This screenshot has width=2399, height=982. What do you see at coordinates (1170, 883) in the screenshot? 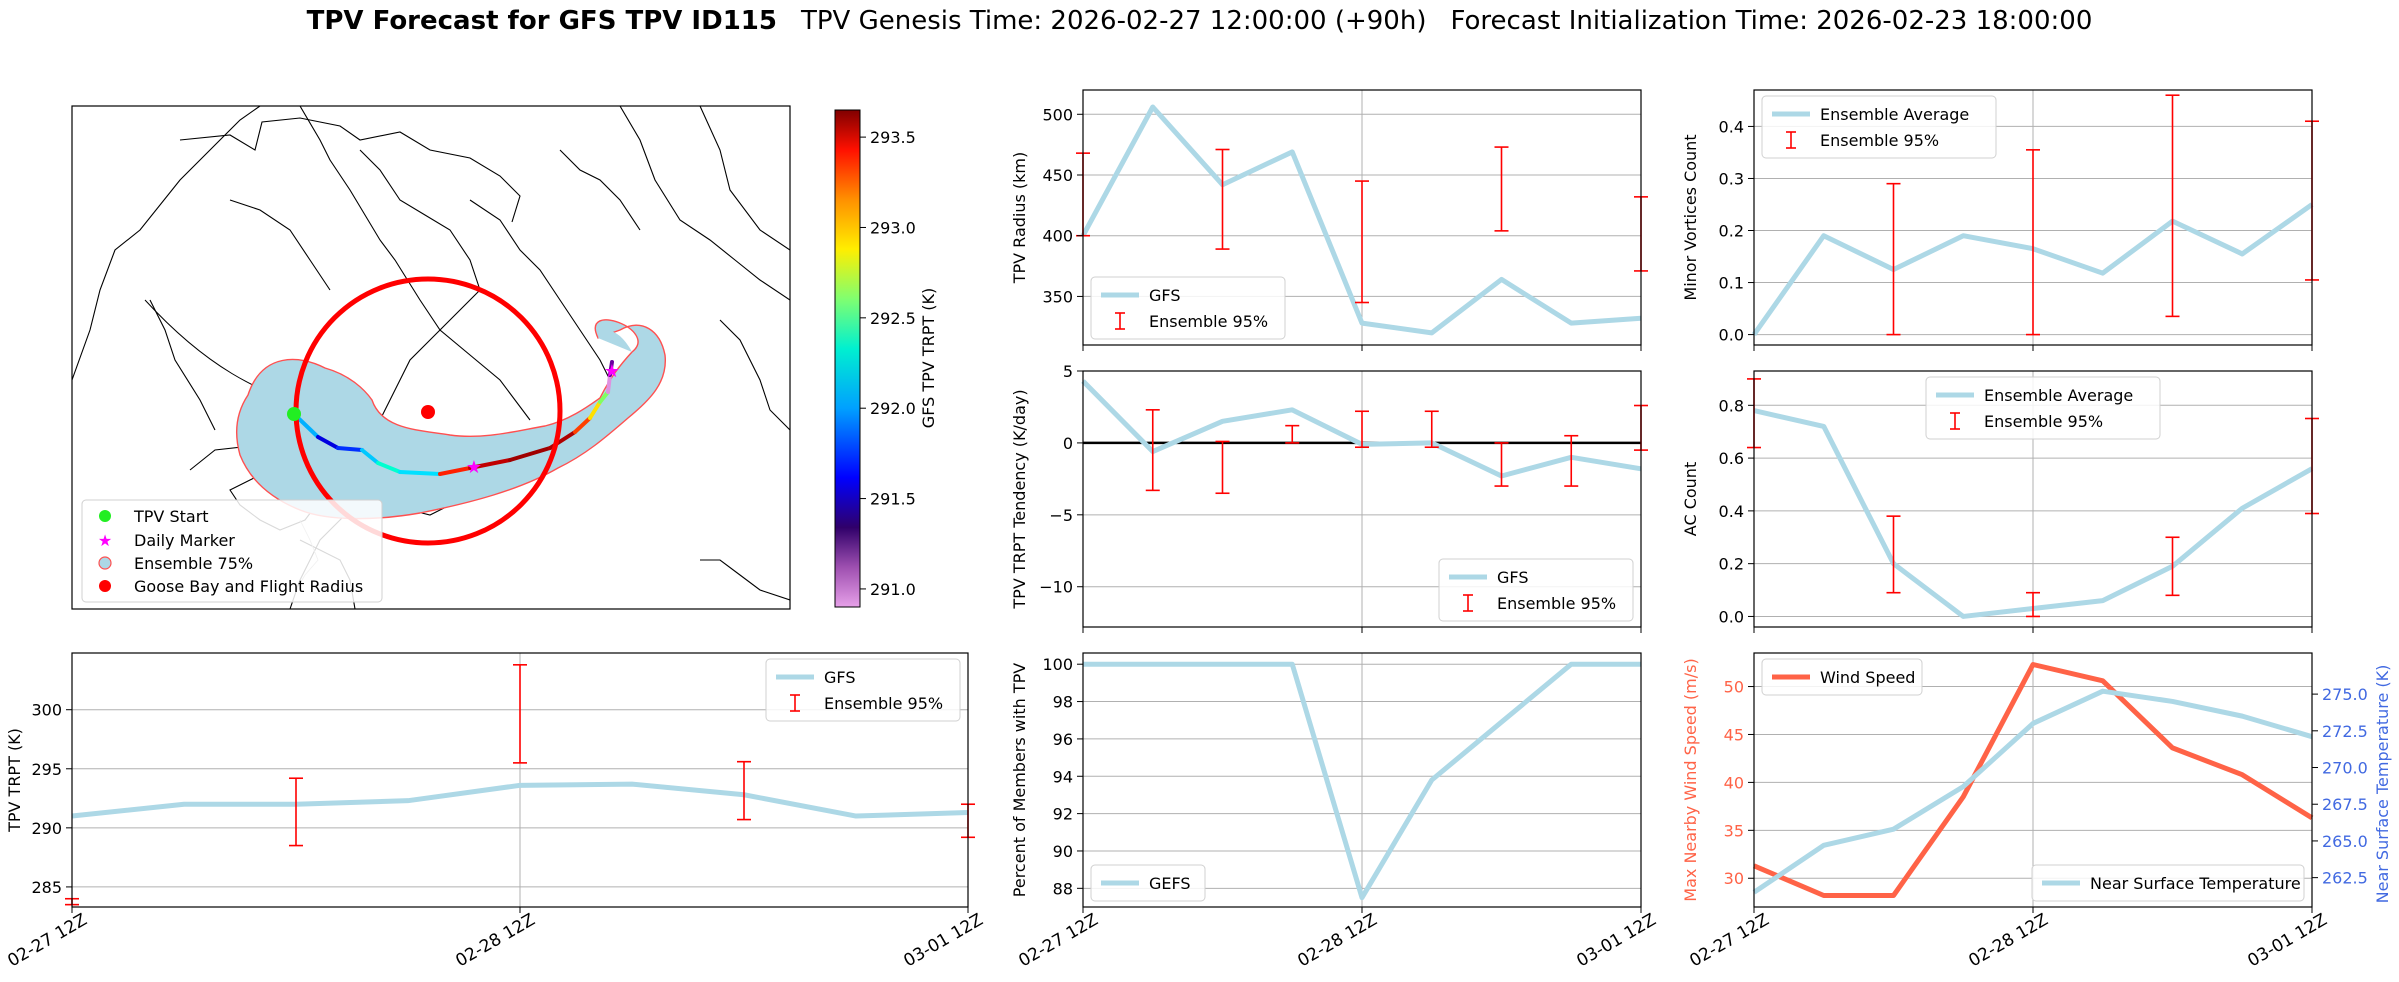
I see `legend-label: GEFS` at bounding box center [1170, 883].